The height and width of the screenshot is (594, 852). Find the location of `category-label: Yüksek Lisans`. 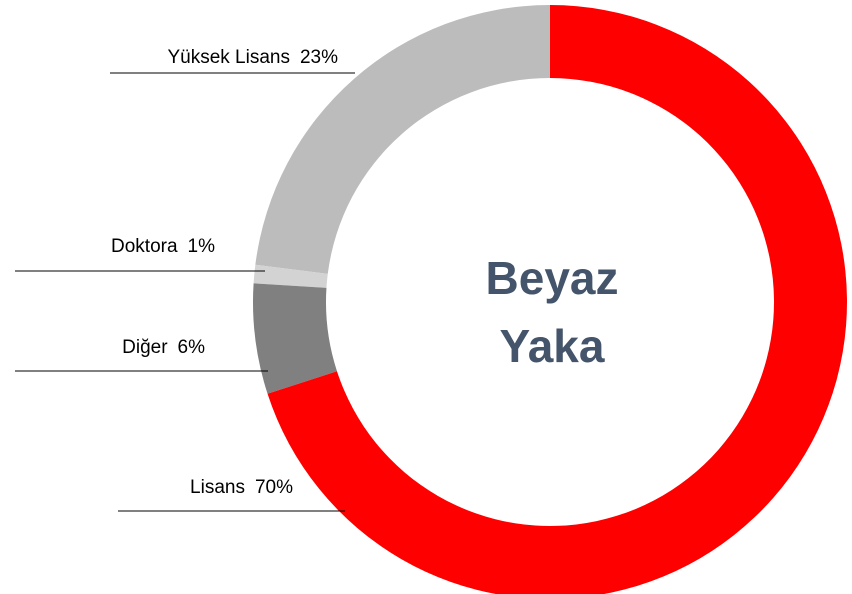

category-label: Yüksek Lisans is located at coordinates (228, 57).